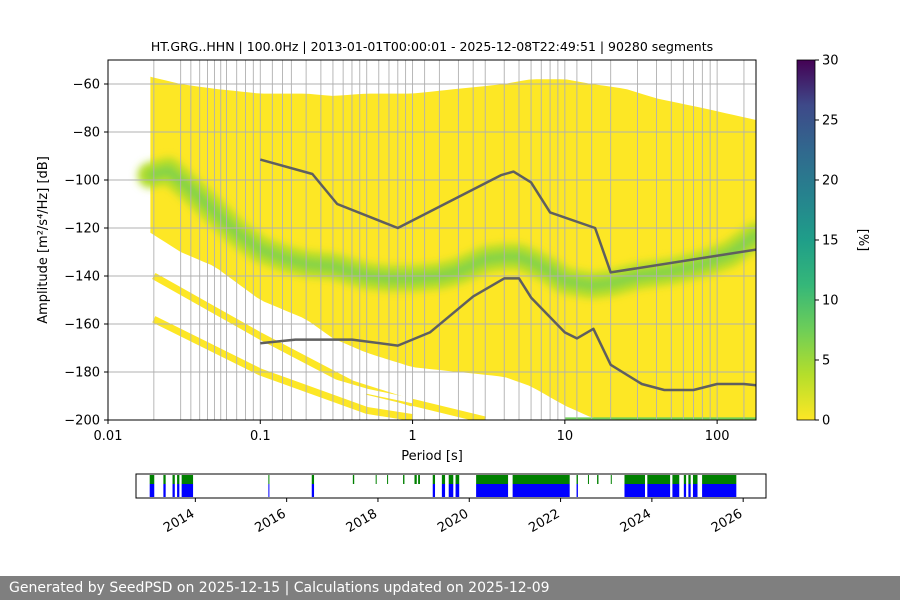  What do you see at coordinates (507, 216) in the screenshot?
I see `percentile-curve-upper` at bounding box center [507, 216].